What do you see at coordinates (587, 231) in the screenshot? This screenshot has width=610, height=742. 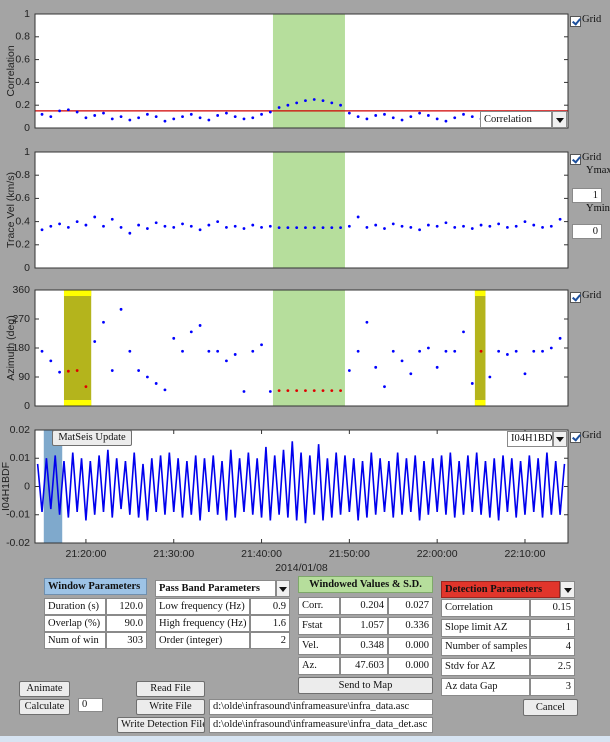 I see `ymin-input: 0` at bounding box center [587, 231].